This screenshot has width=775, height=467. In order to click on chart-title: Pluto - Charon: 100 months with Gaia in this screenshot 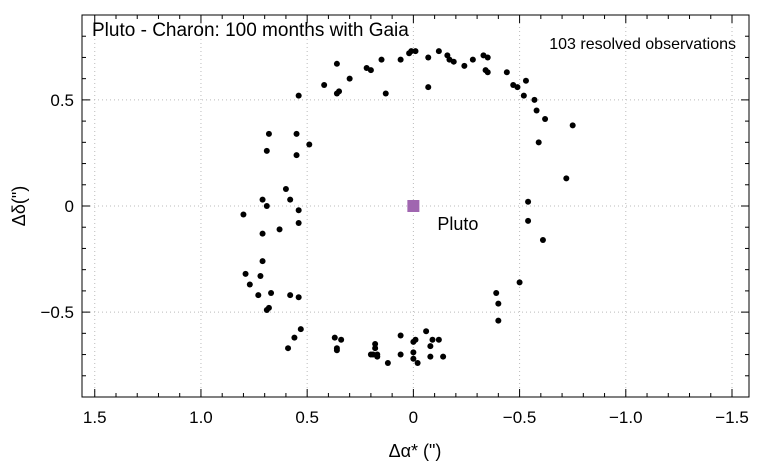, I will do `click(250, 30)`.